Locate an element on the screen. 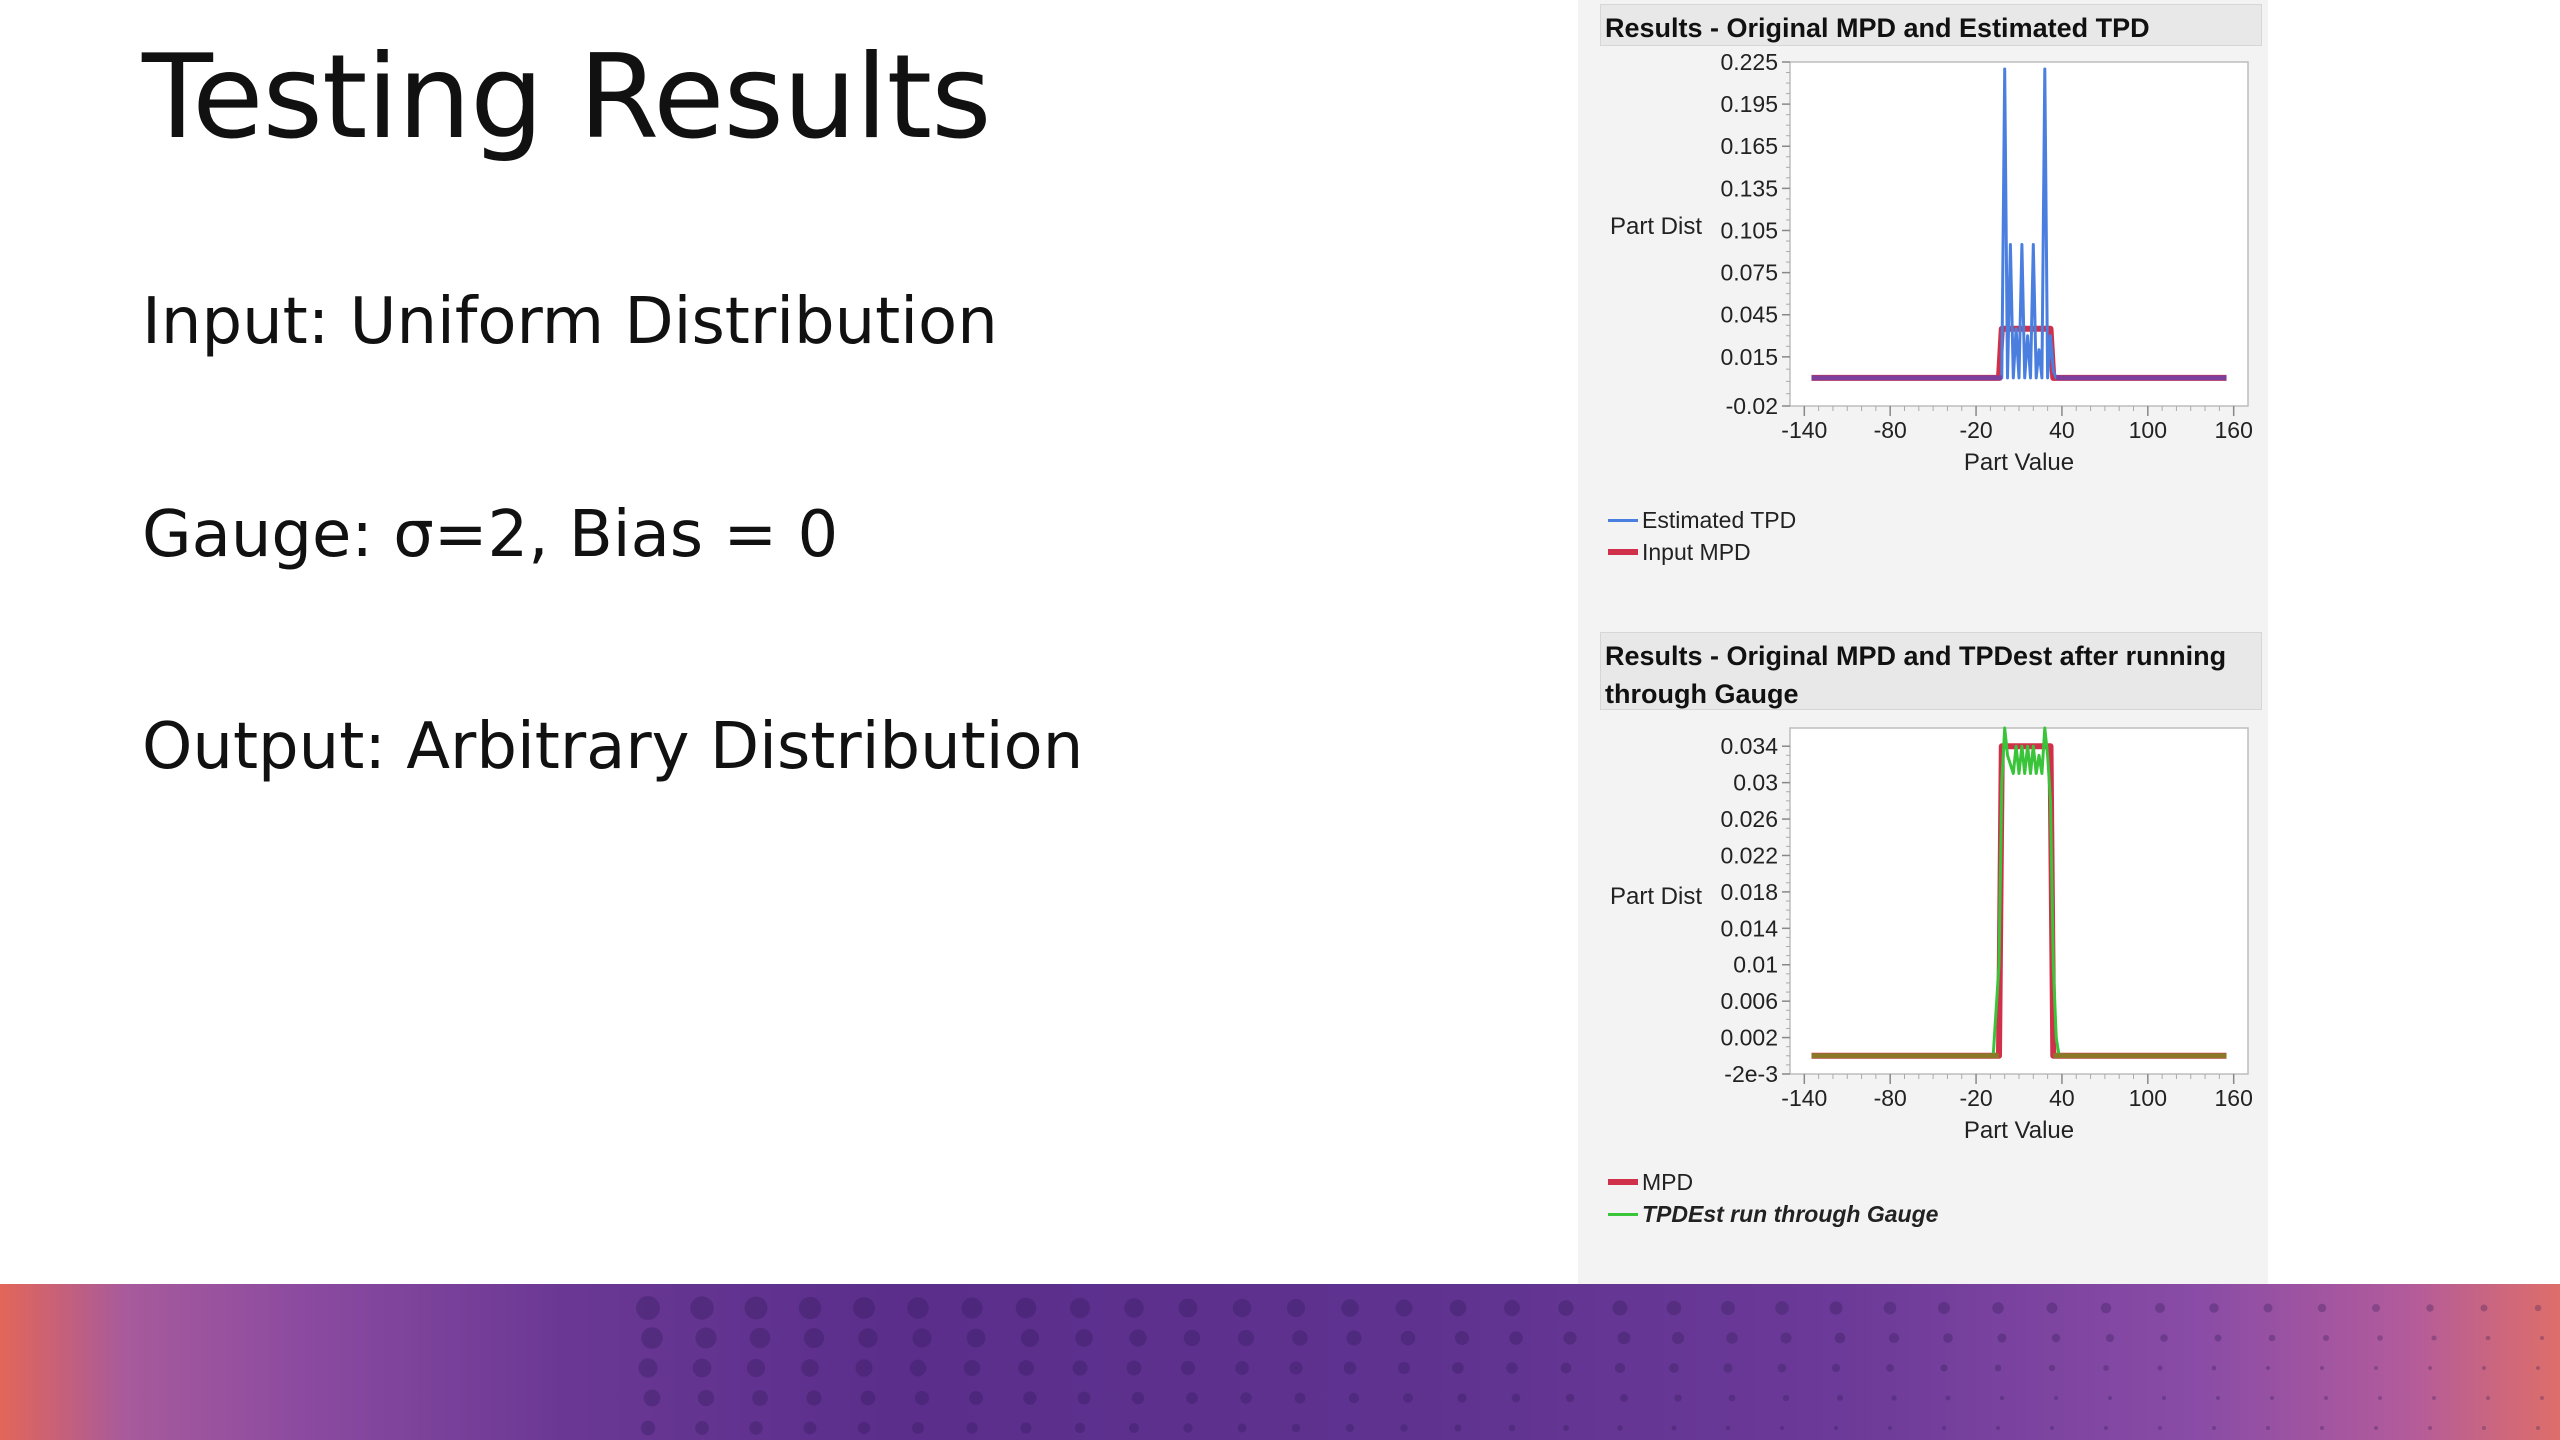 Image resolution: width=2560 pixels, height=1440 pixels. x-tick-label: -20 is located at coordinates (1975, 430).